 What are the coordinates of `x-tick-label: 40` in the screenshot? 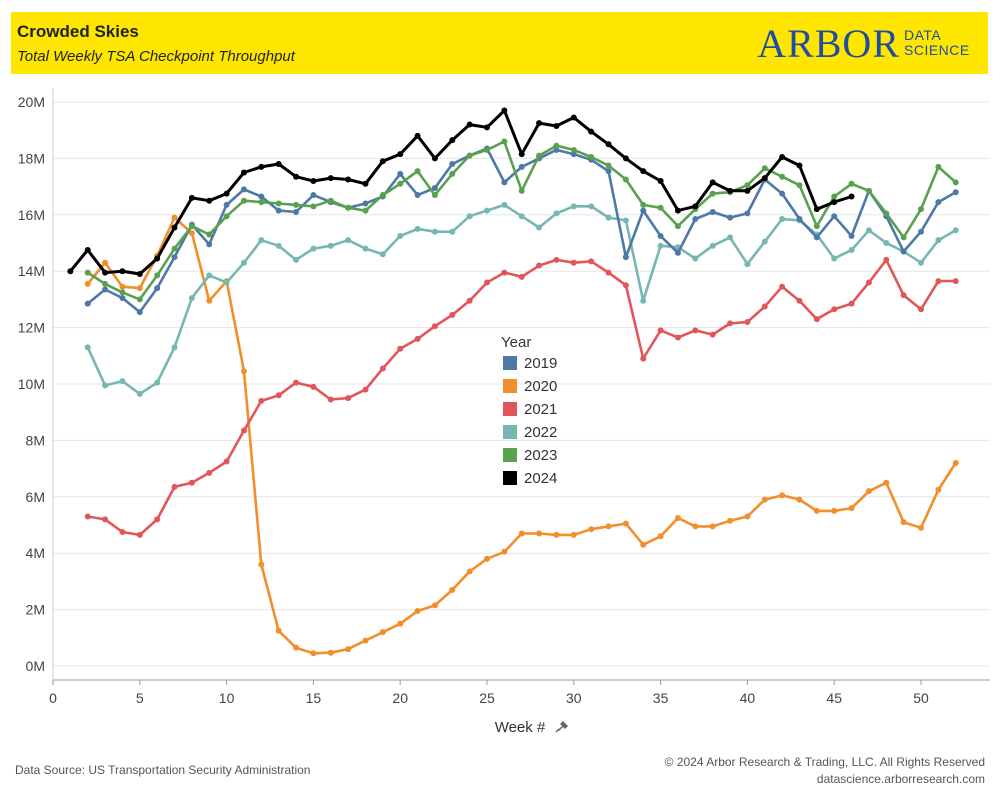 It's located at (748, 698).